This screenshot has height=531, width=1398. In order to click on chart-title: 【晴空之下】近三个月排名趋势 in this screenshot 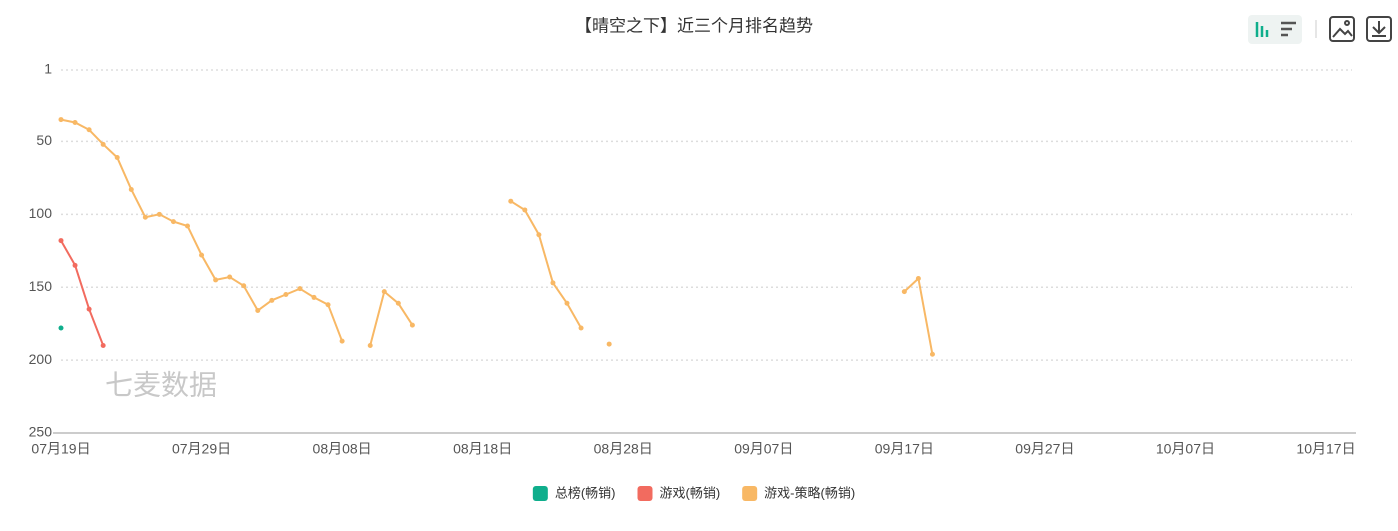, I will do `click(694, 25)`.